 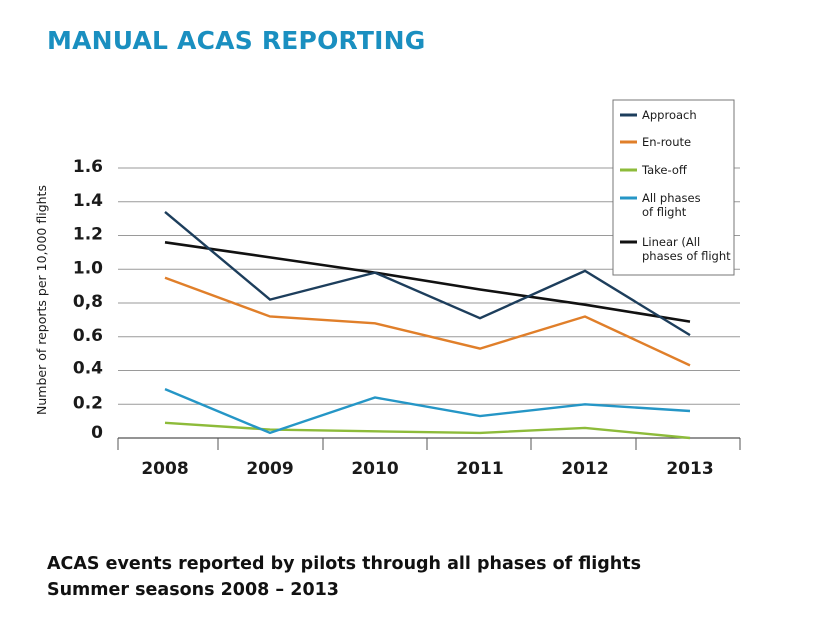 I want to click on y-tick-label: 1.2, so click(x=88, y=235).